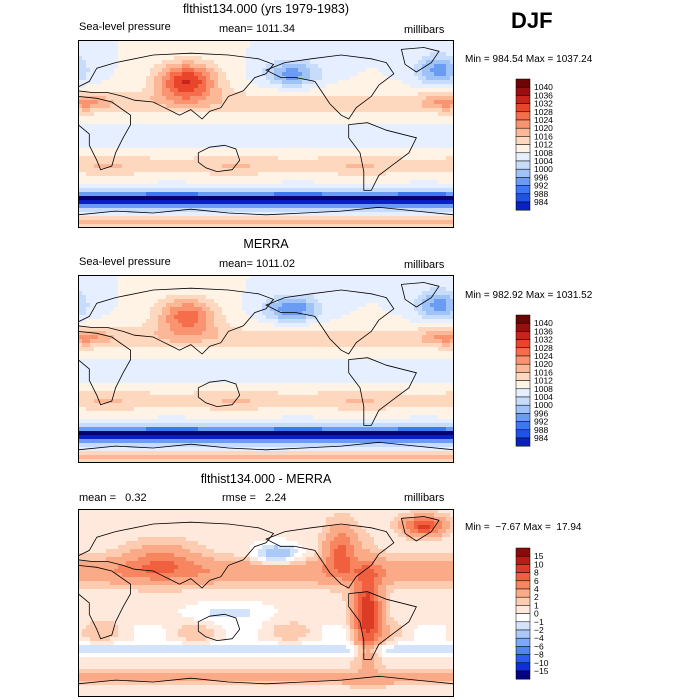 The image size is (700, 700). What do you see at coordinates (543, 128) in the screenshot?
I see `panel-1-colorbar-tick: 1020` at bounding box center [543, 128].